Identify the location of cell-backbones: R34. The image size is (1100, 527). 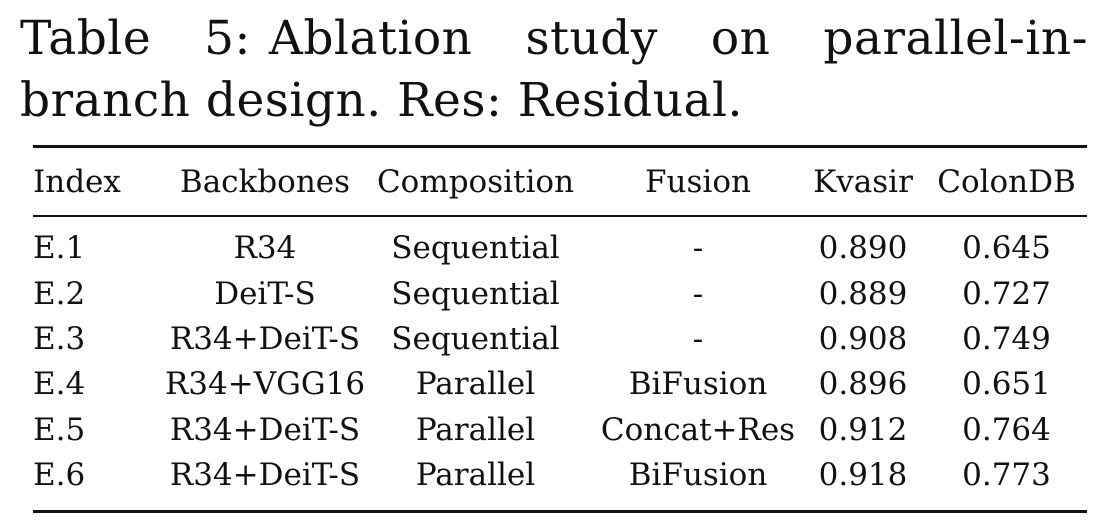
(265, 248).